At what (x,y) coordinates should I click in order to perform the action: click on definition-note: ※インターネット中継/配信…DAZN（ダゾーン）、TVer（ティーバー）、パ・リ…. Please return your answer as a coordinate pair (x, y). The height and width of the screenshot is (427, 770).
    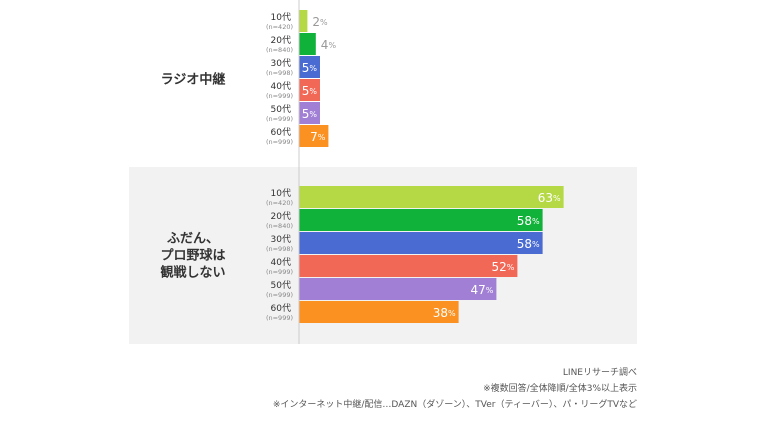
    Looking at the image, I should click on (454, 405).